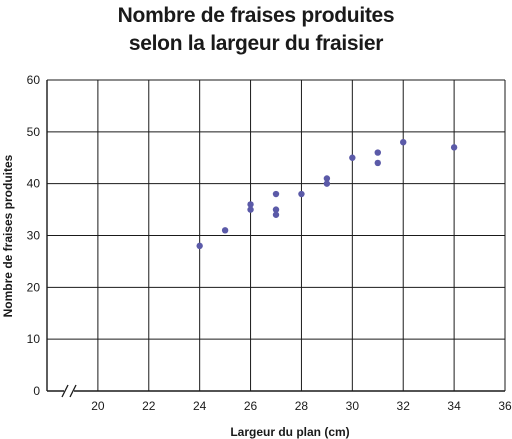  What do you see at coordinates (404, 406) in the screenshot?
I see `x-tick-label: 32` at bounding box center [404, 406].